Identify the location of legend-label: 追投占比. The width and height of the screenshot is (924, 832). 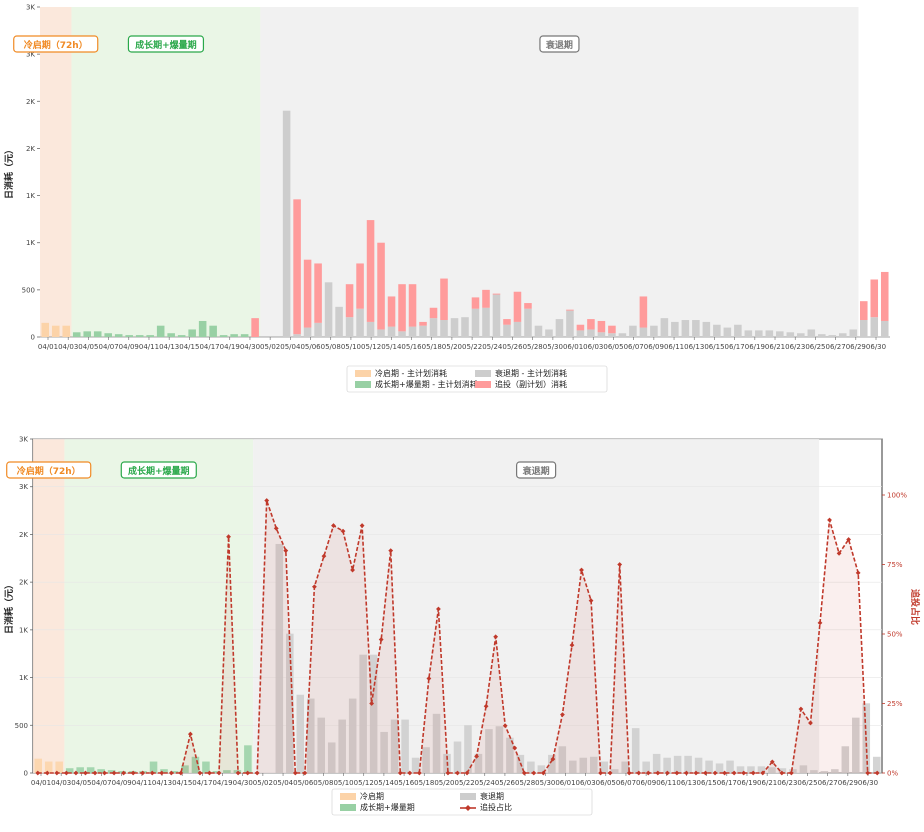
(496, 807).